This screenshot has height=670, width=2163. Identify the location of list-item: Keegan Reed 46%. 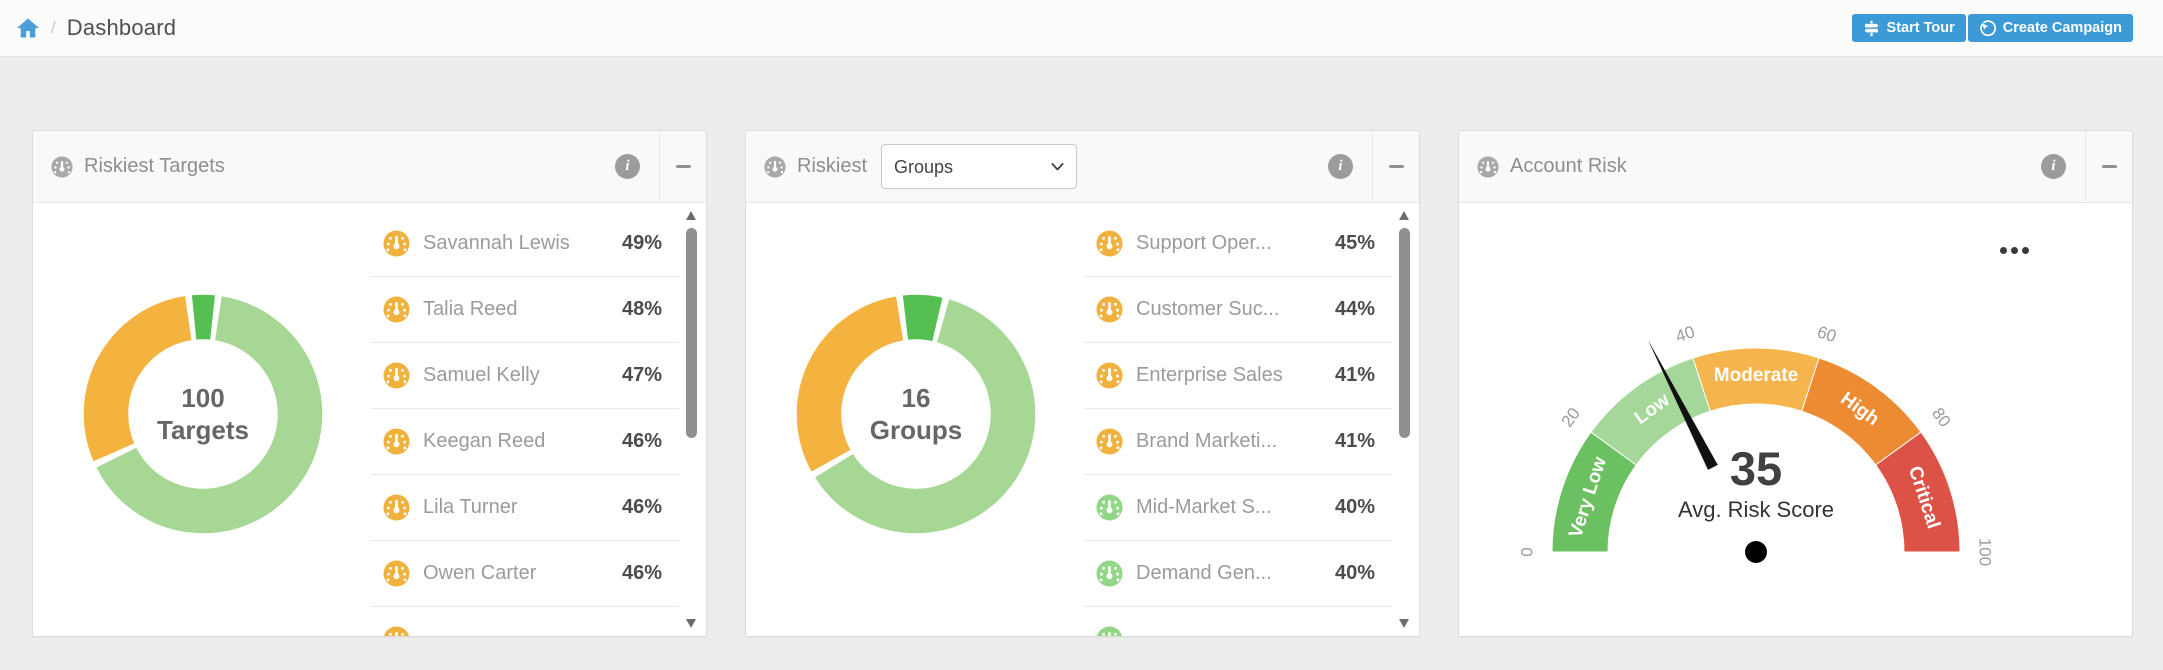
(525, 442).